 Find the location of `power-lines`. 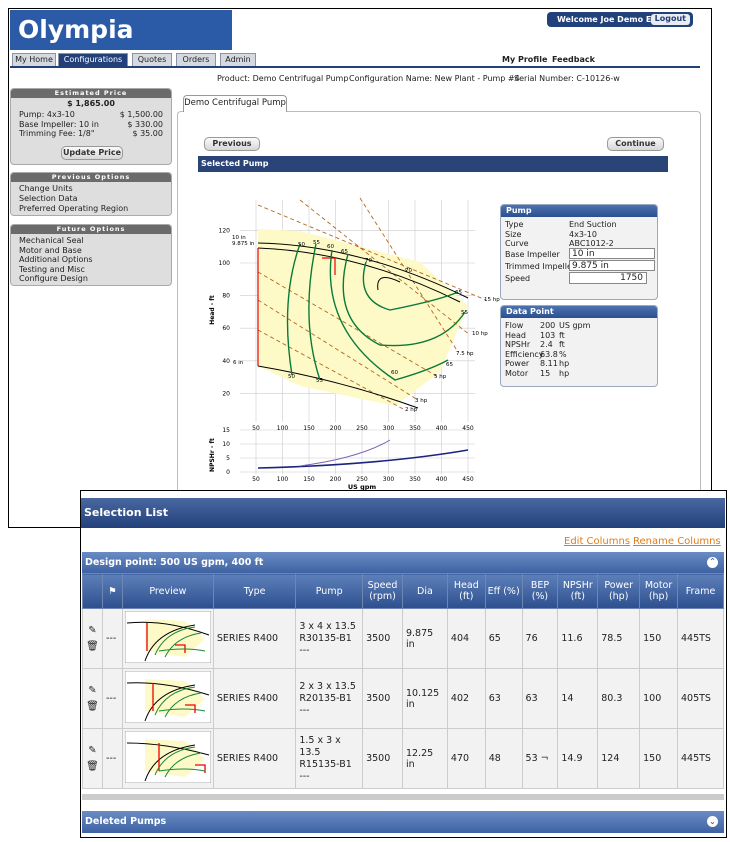

power-lines is located at coordinates (372, 304).